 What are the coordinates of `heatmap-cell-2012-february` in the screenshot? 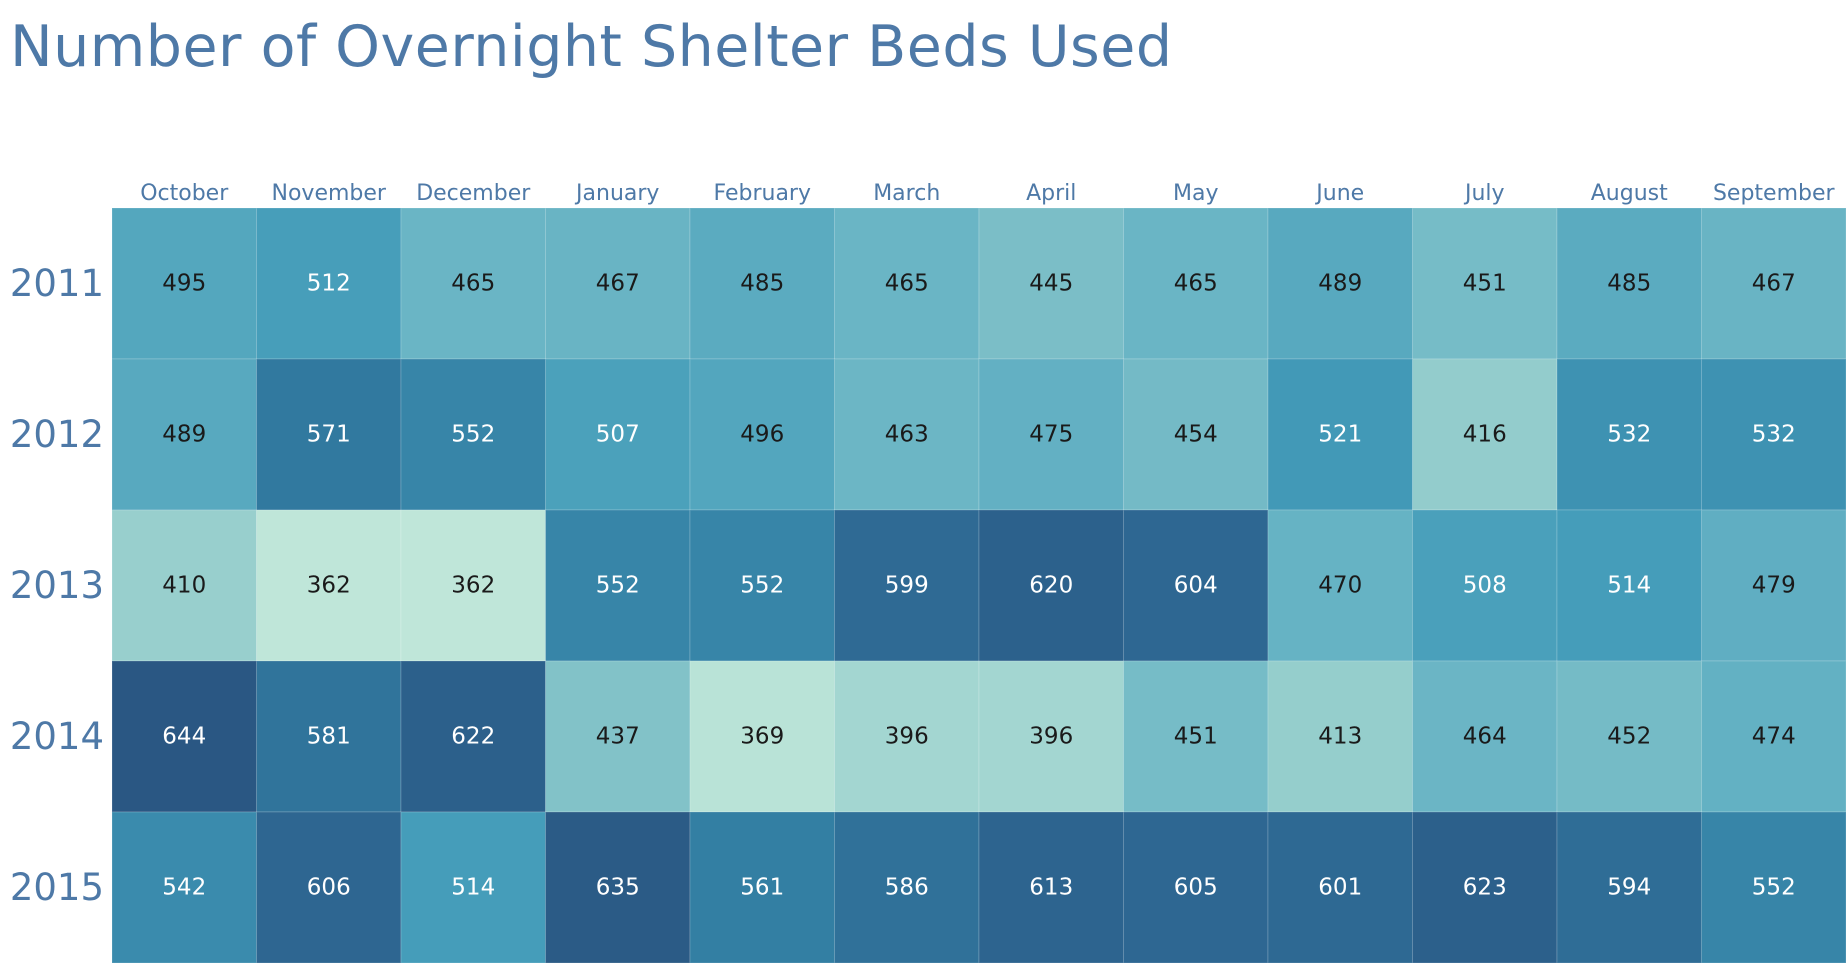 It's located at (762, 434).